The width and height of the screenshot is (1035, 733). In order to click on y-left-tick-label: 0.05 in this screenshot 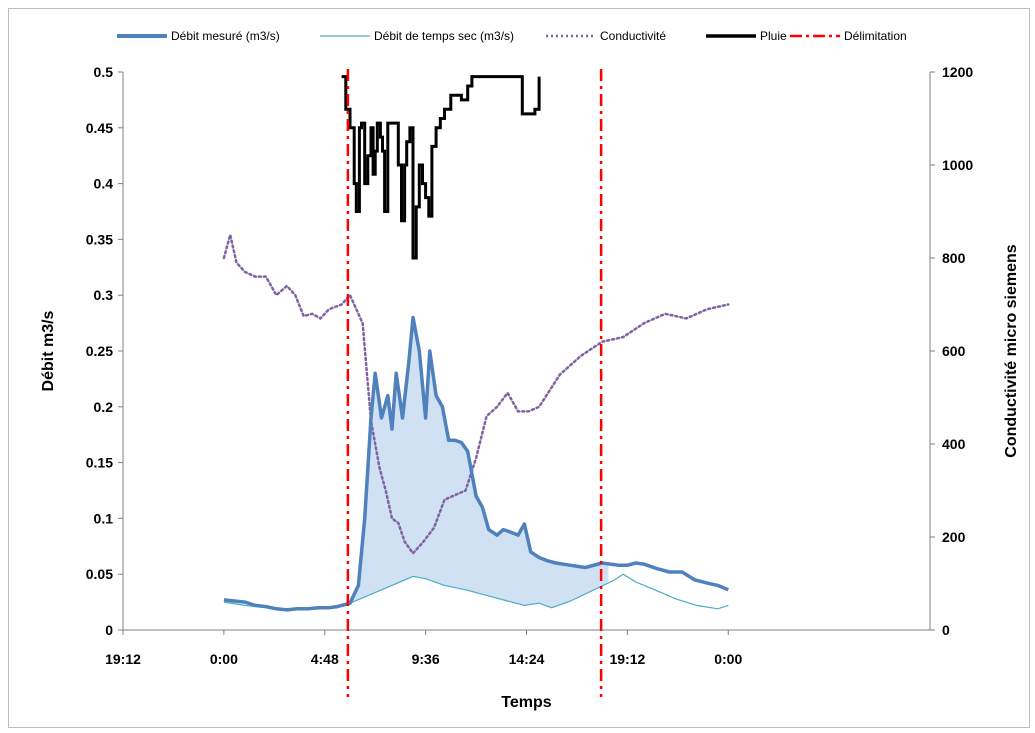, I will do `click(99, 574)`.